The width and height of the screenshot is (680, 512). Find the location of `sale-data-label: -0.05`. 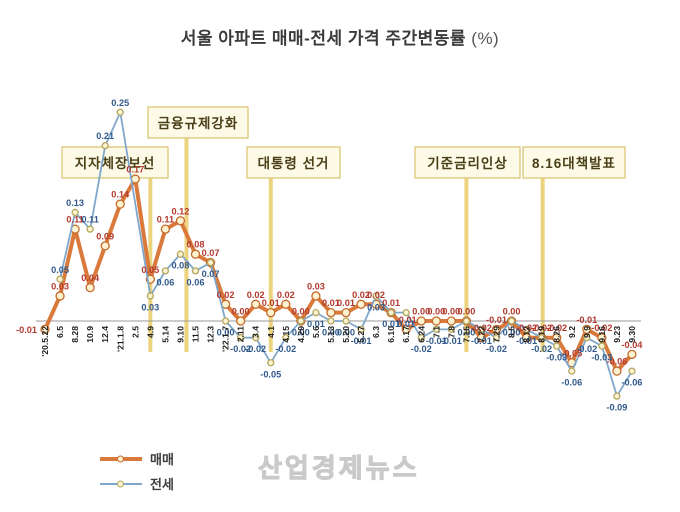

sale-data-label: -0.05 is located at coordinates (571, 353).